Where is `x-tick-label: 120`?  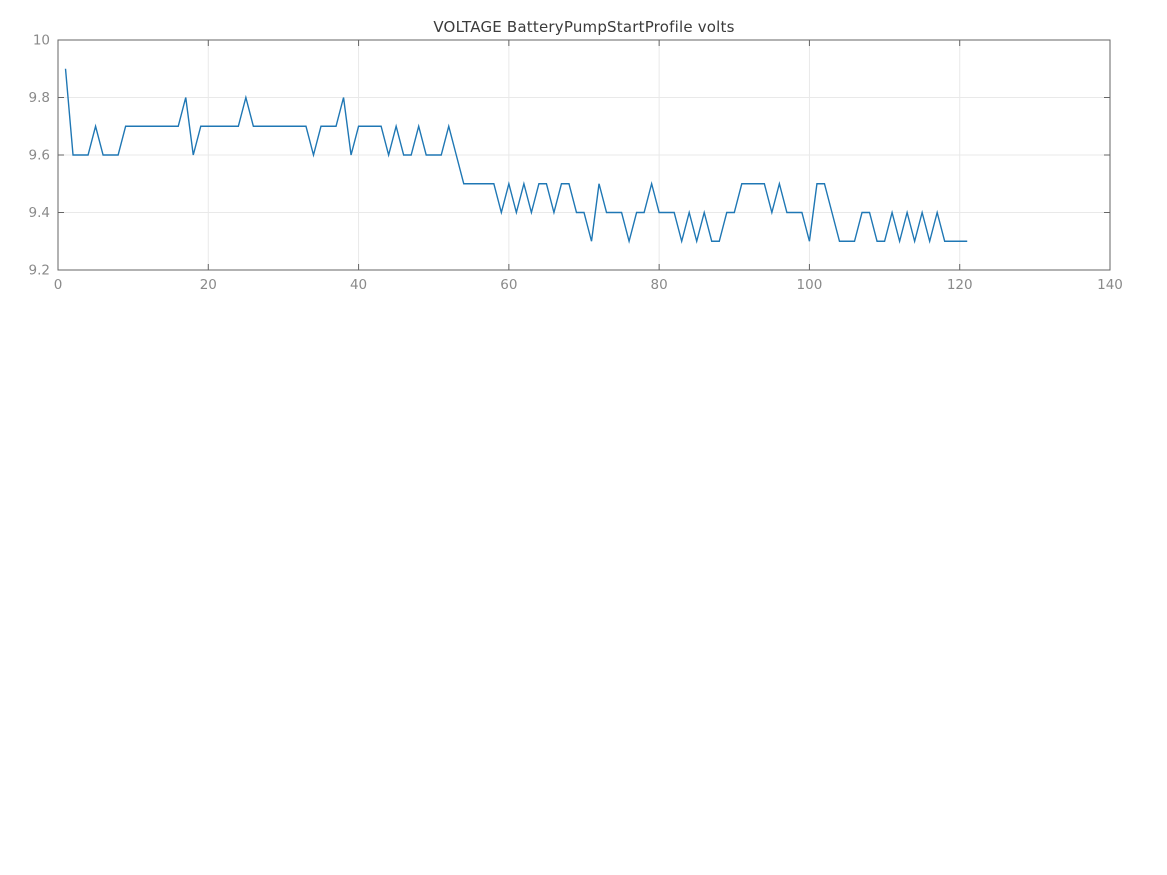
x-tick-label: 120 is located at coordinates (960, 285).